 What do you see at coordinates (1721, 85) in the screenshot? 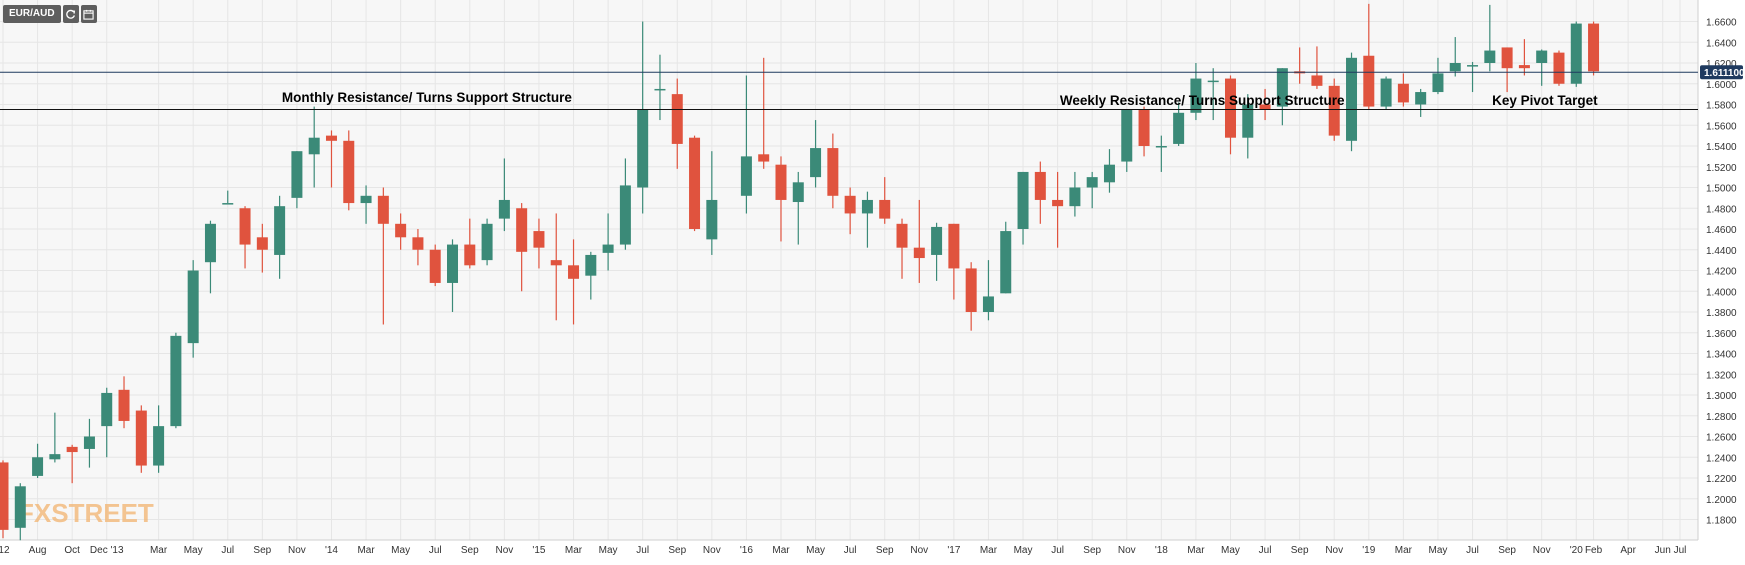
I see `y-tick-label: 1.6000` at bounding box center [1721, 85].